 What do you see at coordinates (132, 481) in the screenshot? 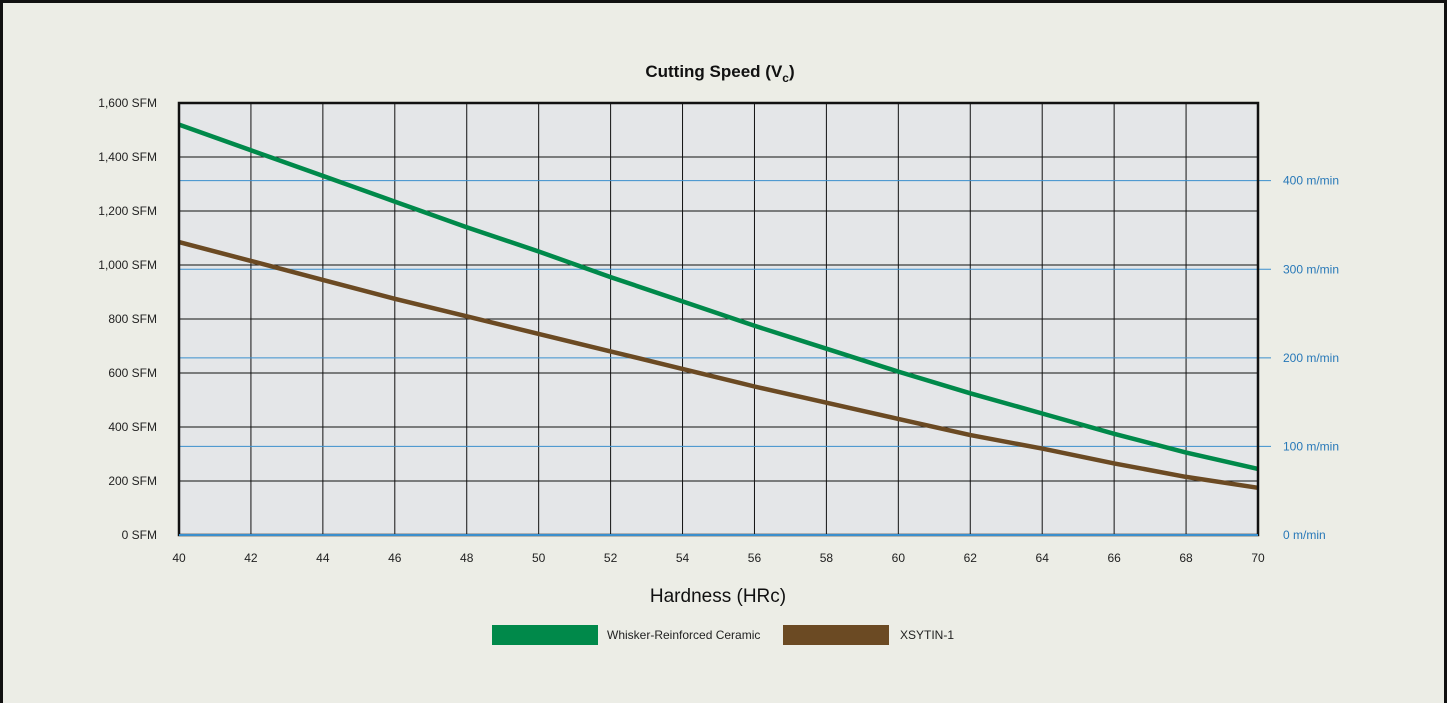
I see `y-tick-label-left: 200 SFM` at bounding box center [132, 481].